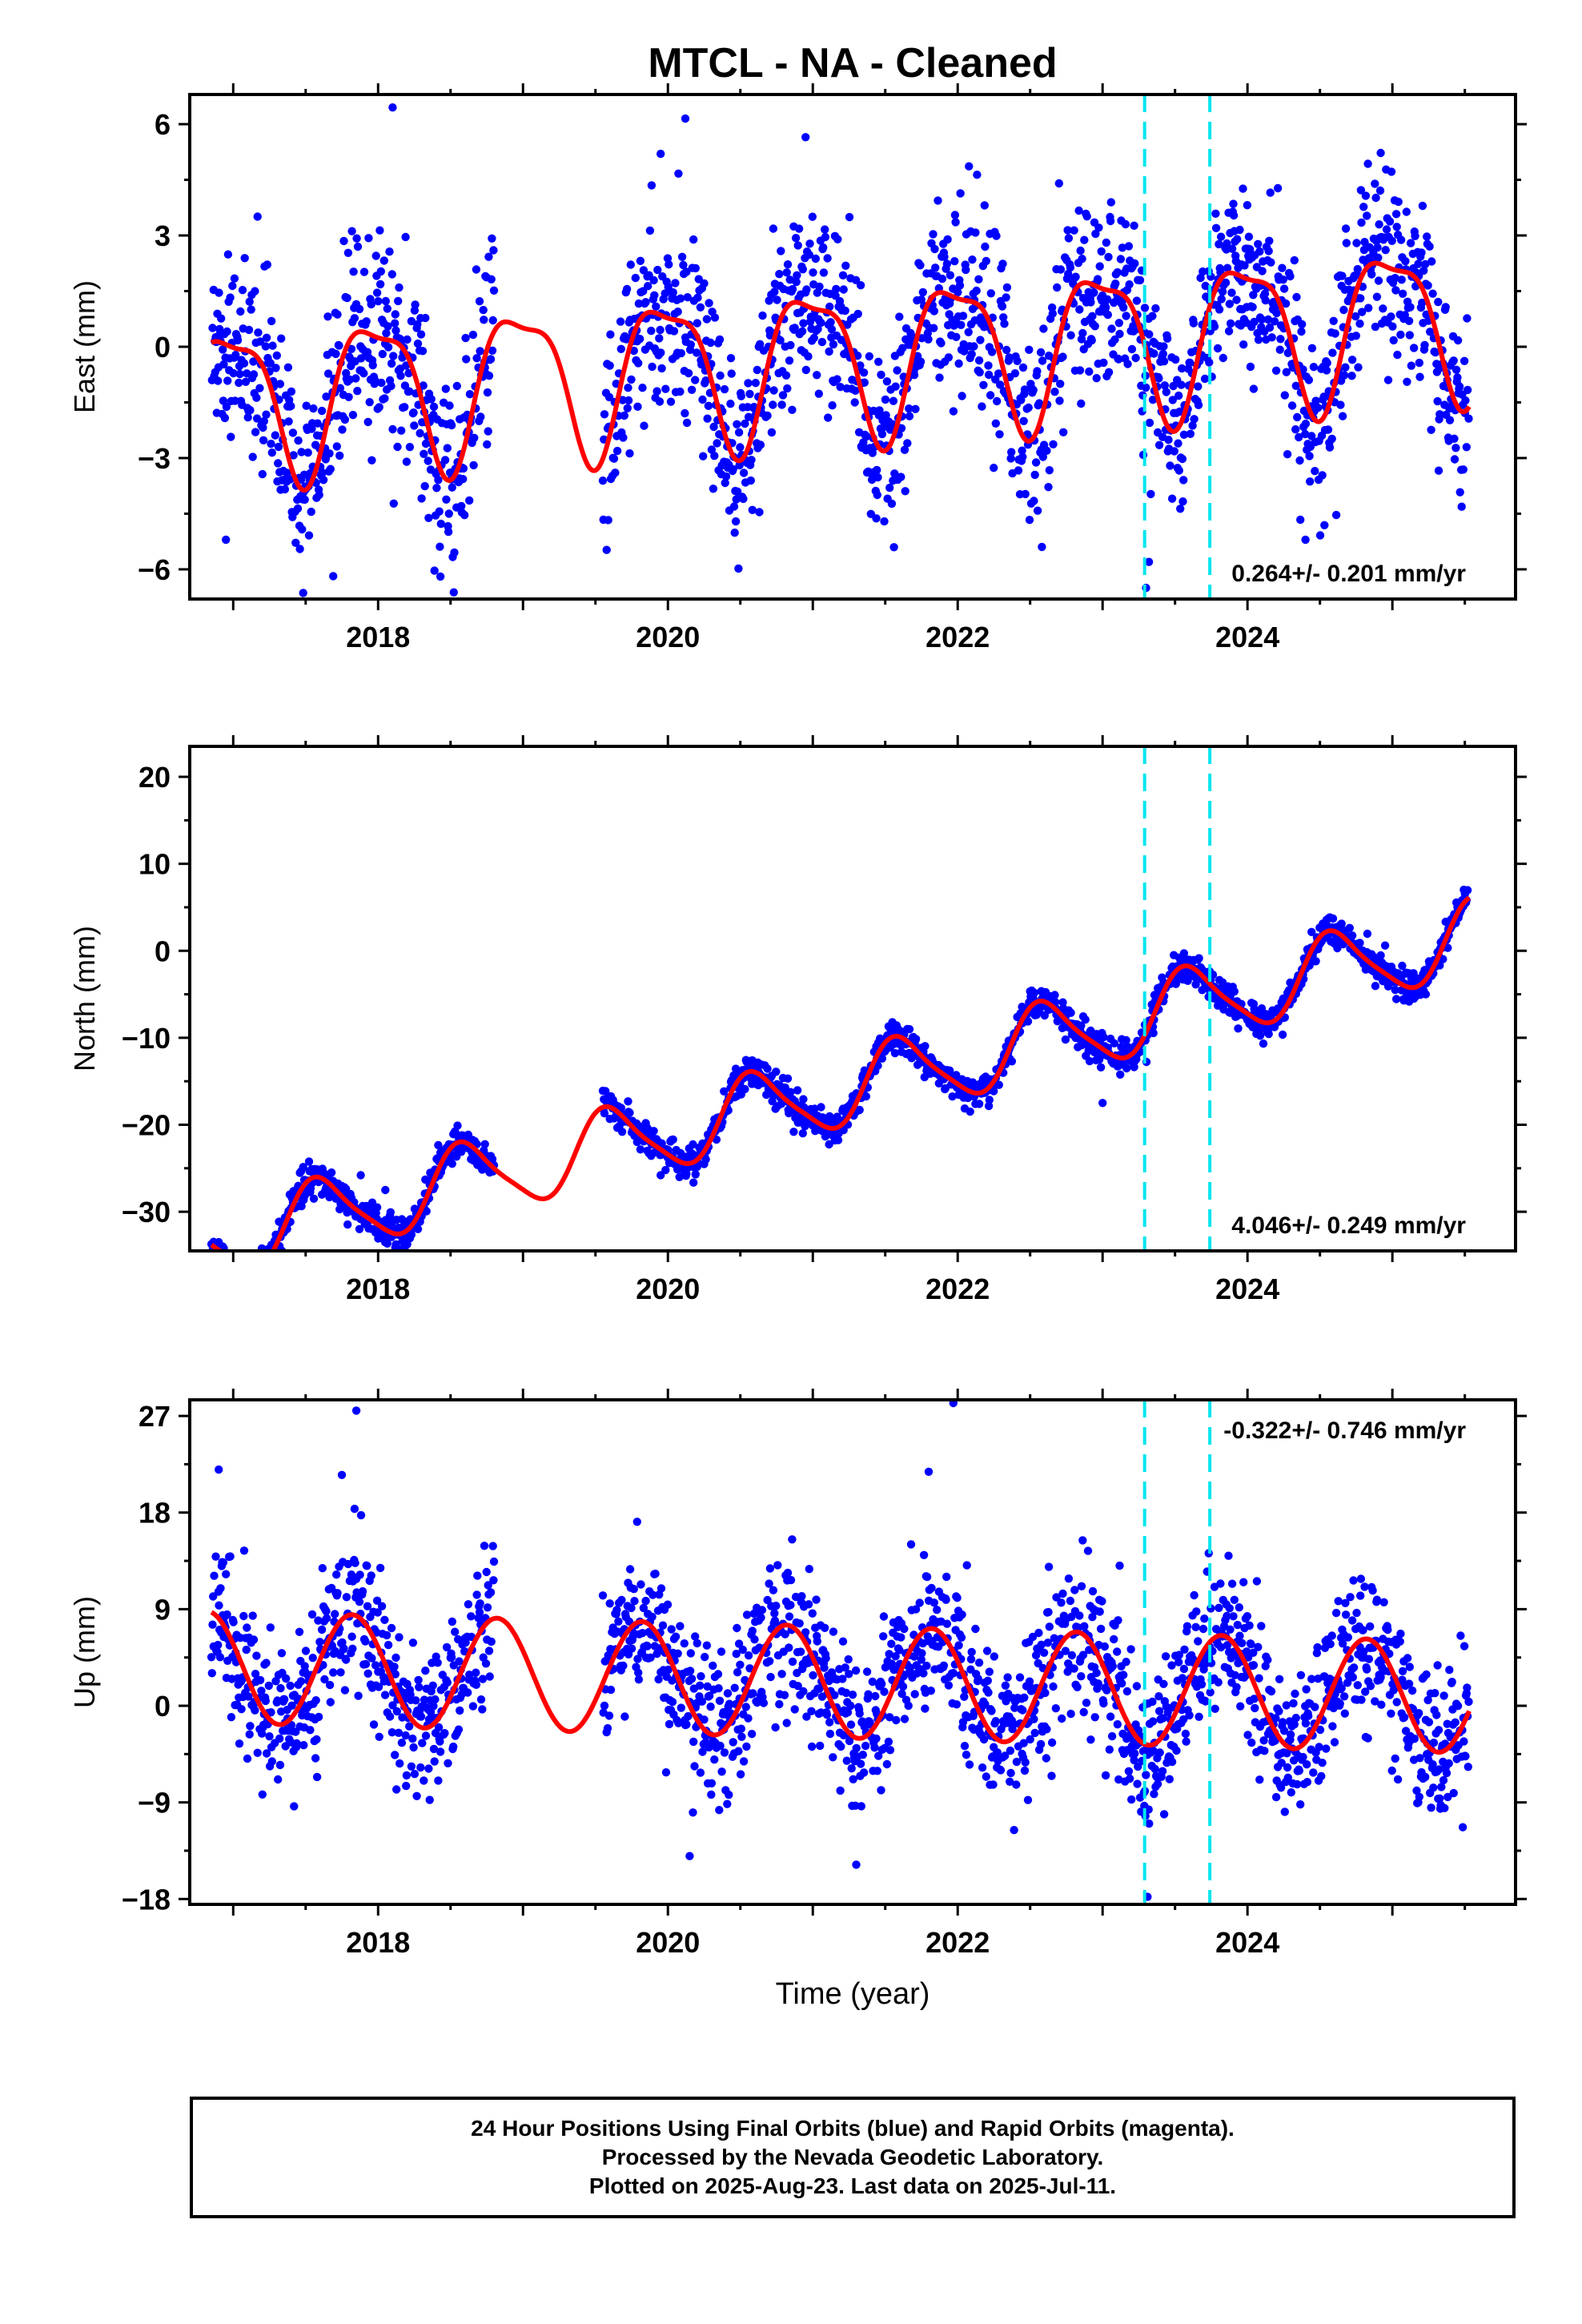  I want to click on y-tick-label: 10, so click(155, 865).